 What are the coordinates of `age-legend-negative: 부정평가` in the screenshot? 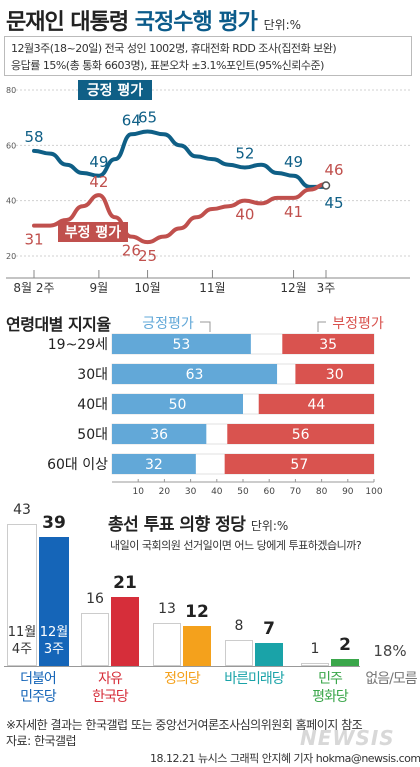 It's located at (358, 324).